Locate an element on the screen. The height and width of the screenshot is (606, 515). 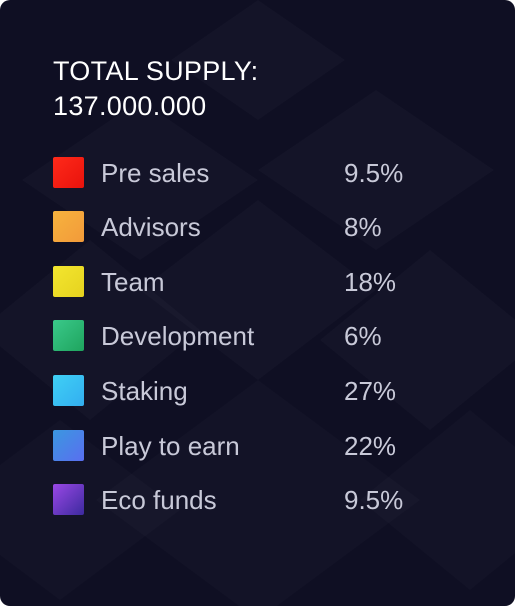
allocation-label: Development is located at coordinates (178, 336).